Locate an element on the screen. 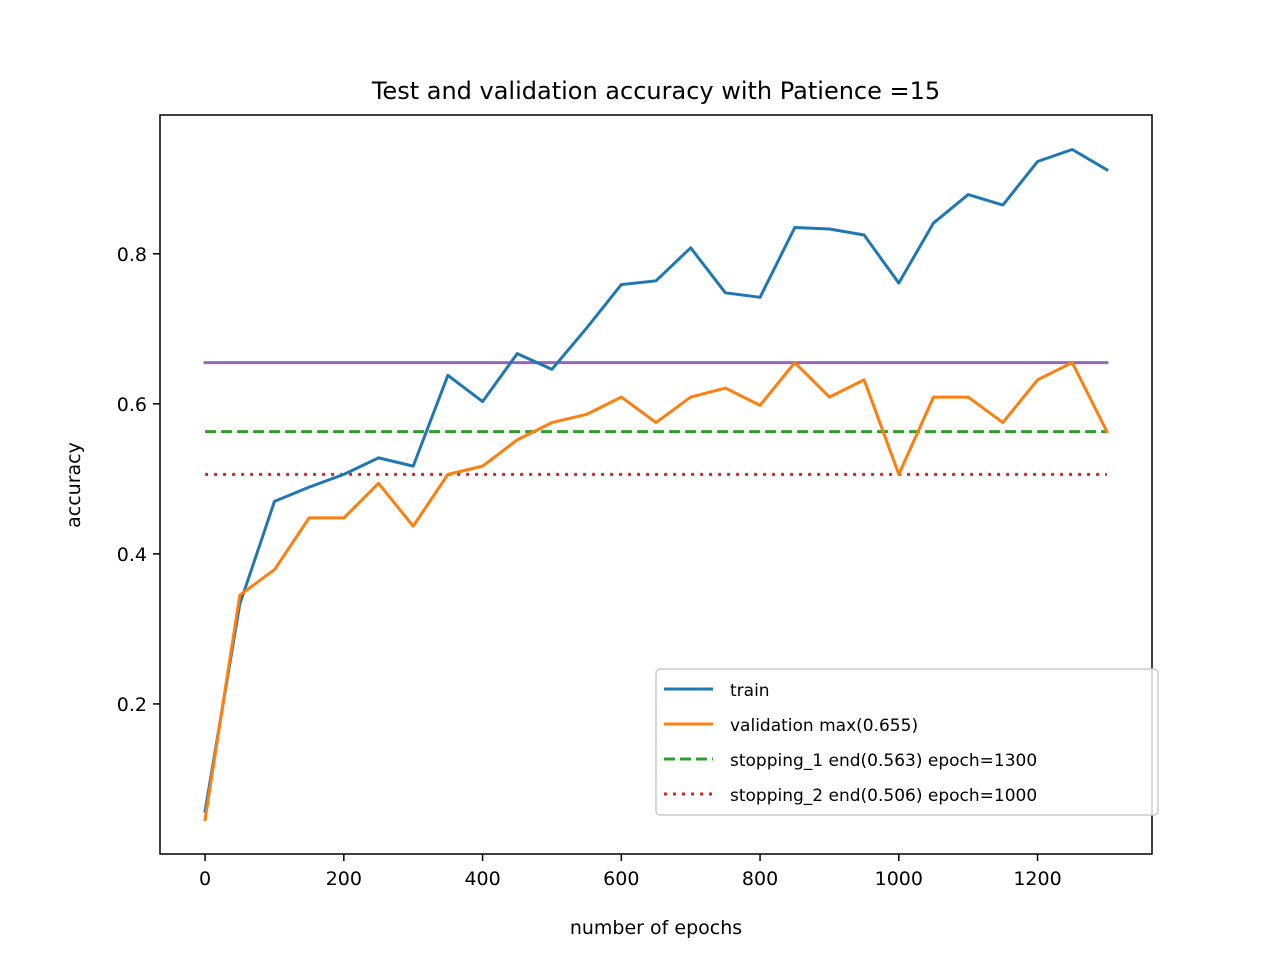  legend-label: train is located at coordinates (750, 691).